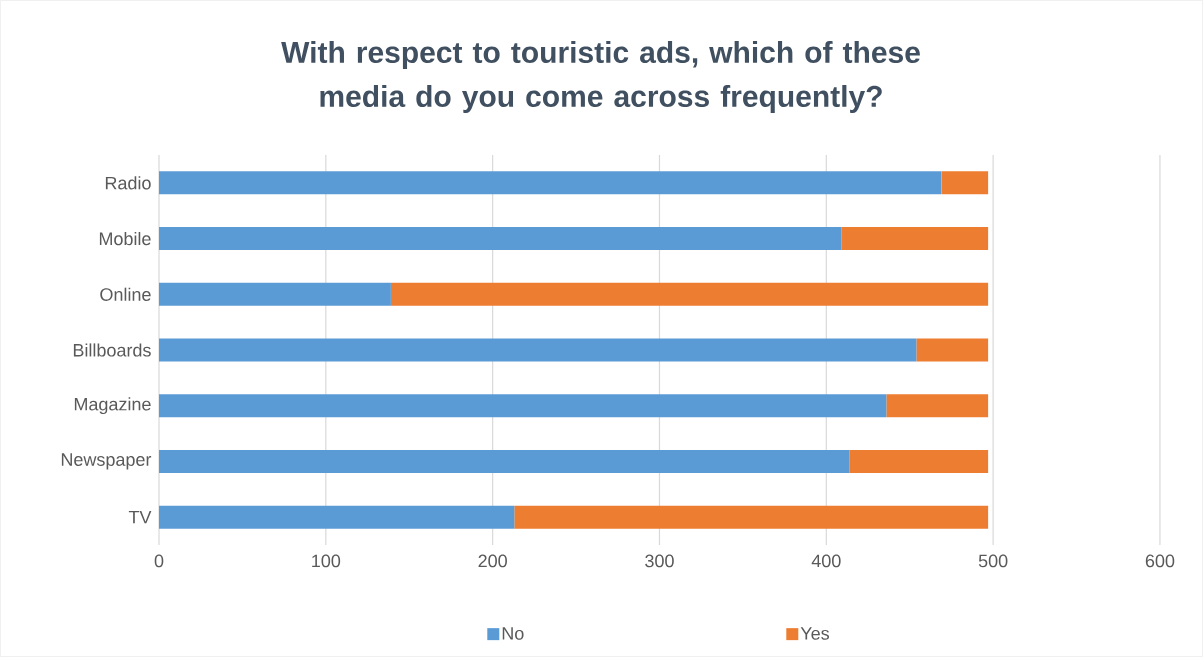 The width and height of the screenshot is (1203, 657). What do you see at coordinates (125, 238) in the screenshot?
I see `y-tick-label: Mobile` at bounding box center [125, 238].